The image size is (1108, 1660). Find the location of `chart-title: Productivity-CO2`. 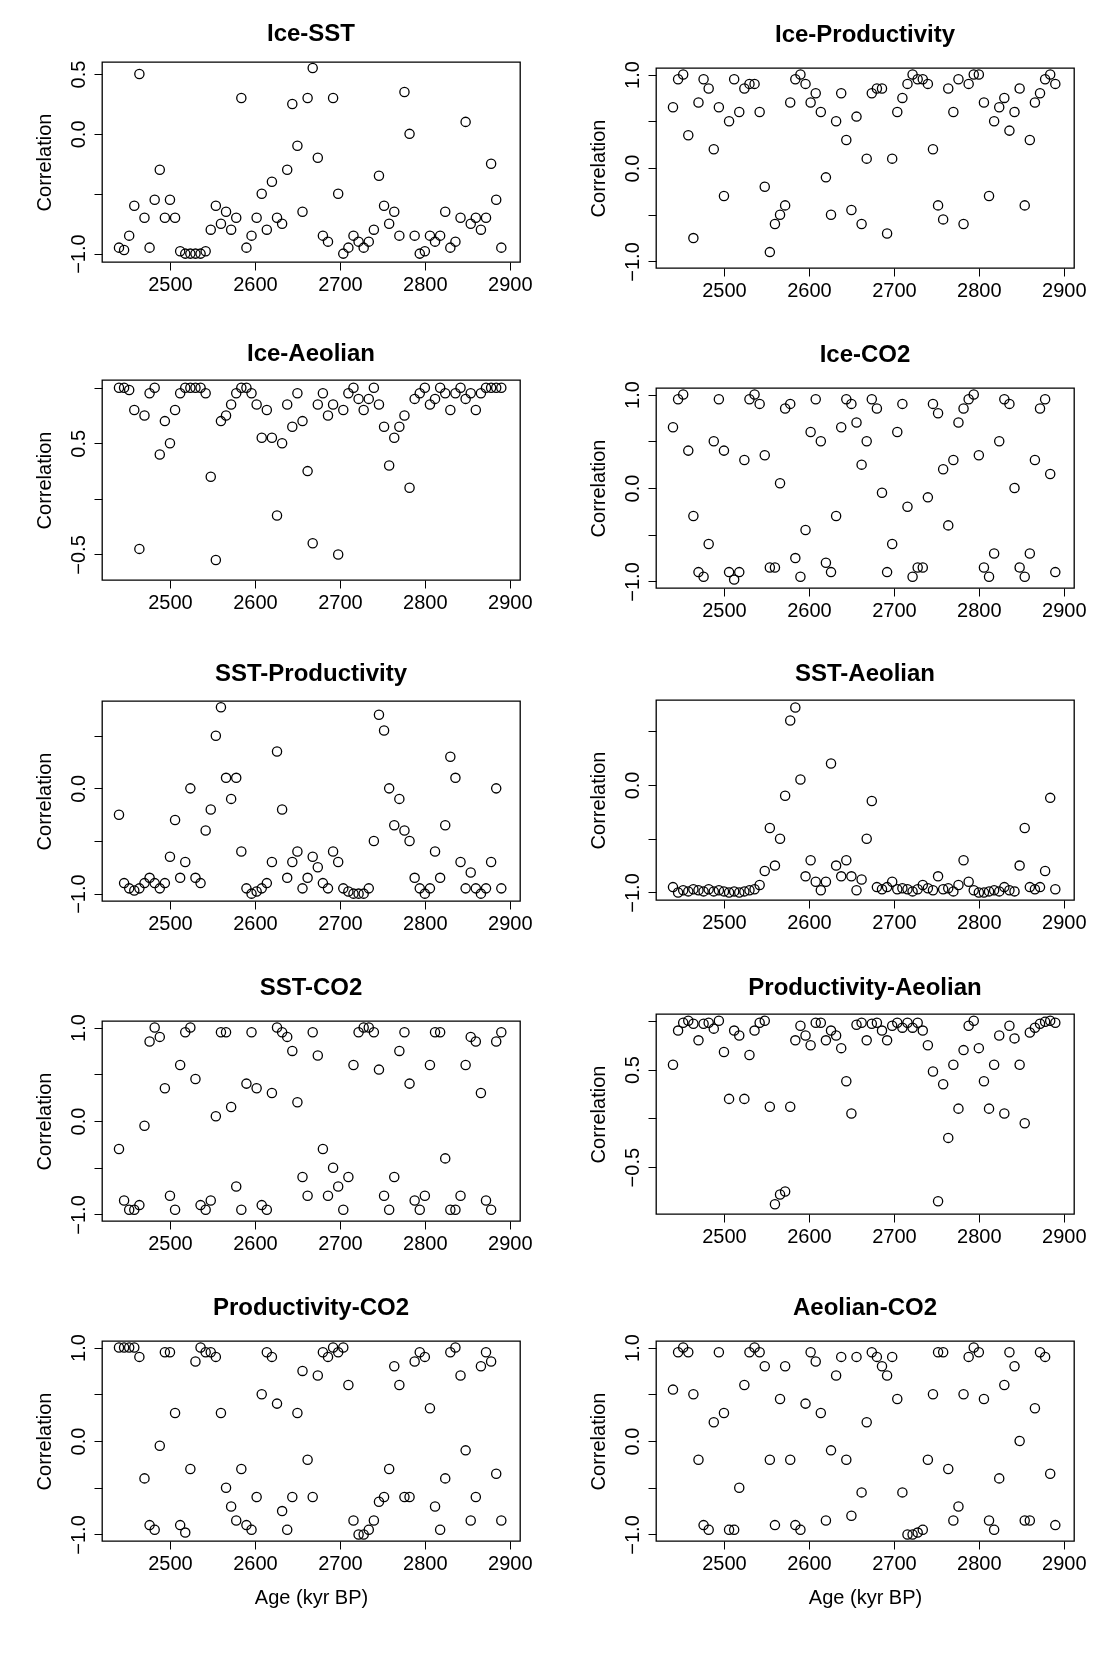

chart-title: Productivity-CO2 is located at coordinates (311, 1306).